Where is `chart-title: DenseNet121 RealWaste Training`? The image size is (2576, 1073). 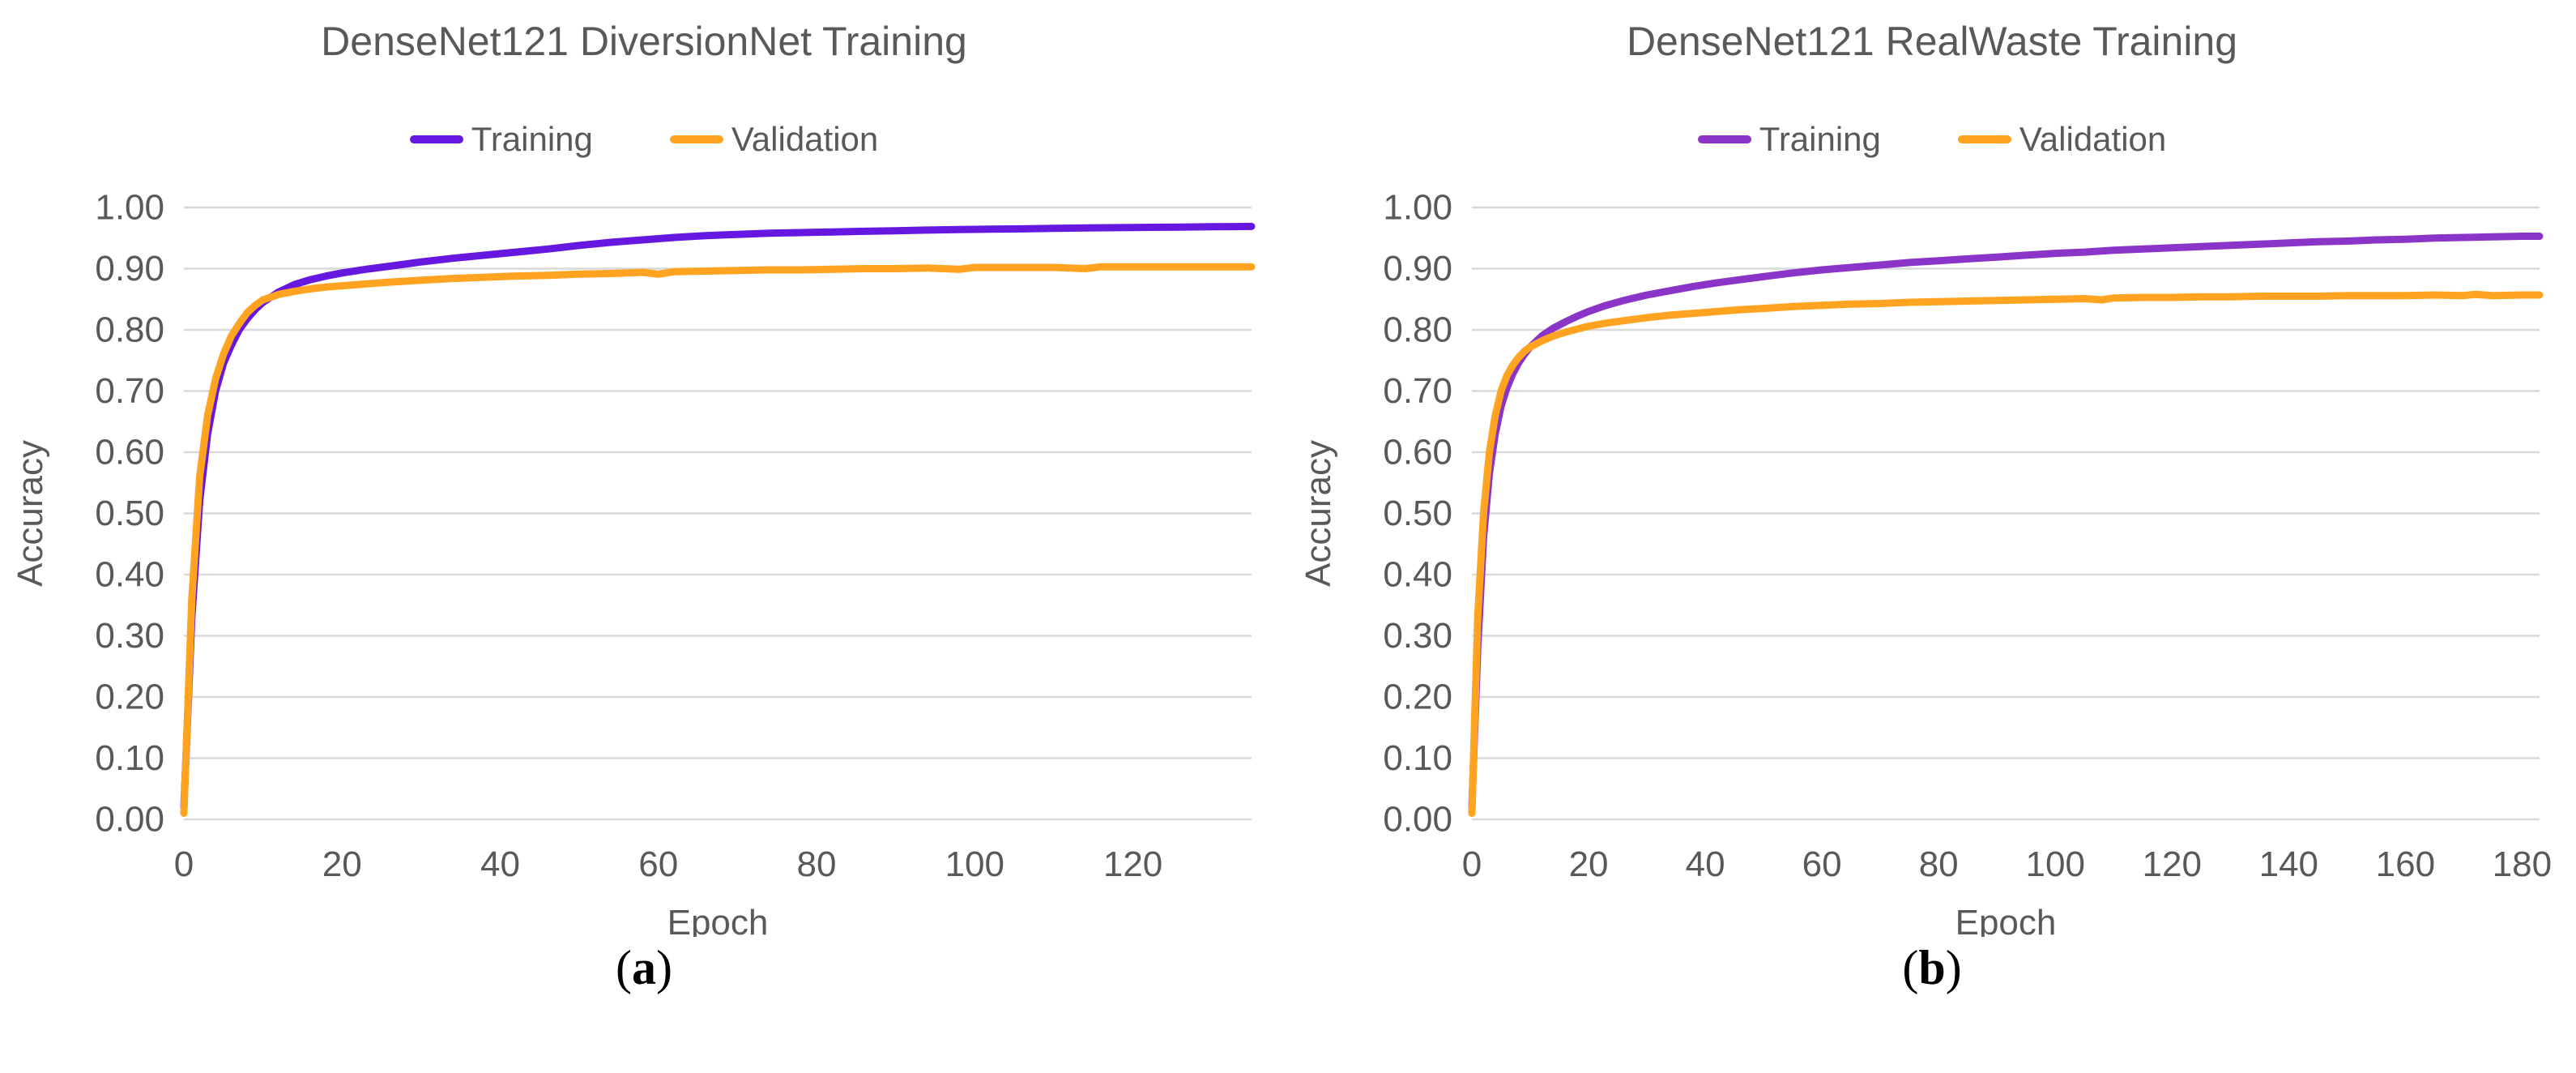
chart-title: DenseNet121 RealWaste Training is located at coordinates (1932, 41).